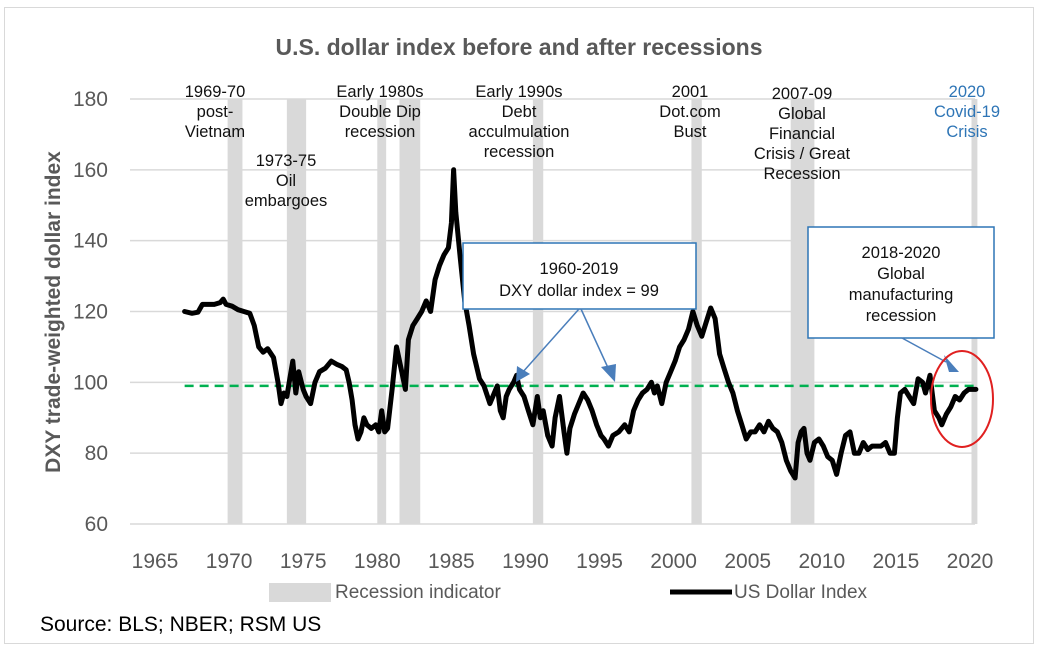 This screenshot has height=650, width=1043. I want to click on callout-manufacturing-line-4: recession, so click(901, 316).